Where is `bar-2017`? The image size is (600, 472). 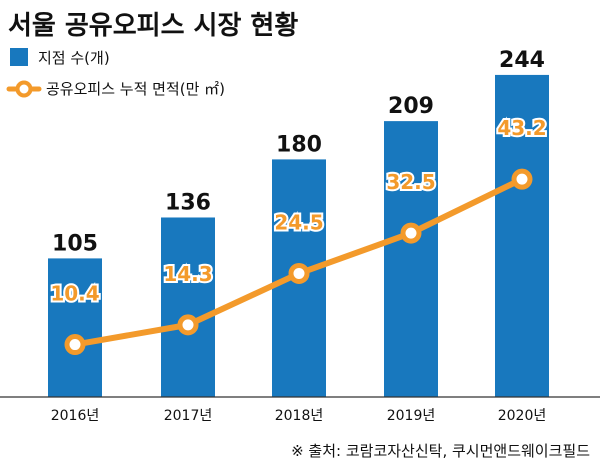 bar-2017 is located at coordinates (188, 307).